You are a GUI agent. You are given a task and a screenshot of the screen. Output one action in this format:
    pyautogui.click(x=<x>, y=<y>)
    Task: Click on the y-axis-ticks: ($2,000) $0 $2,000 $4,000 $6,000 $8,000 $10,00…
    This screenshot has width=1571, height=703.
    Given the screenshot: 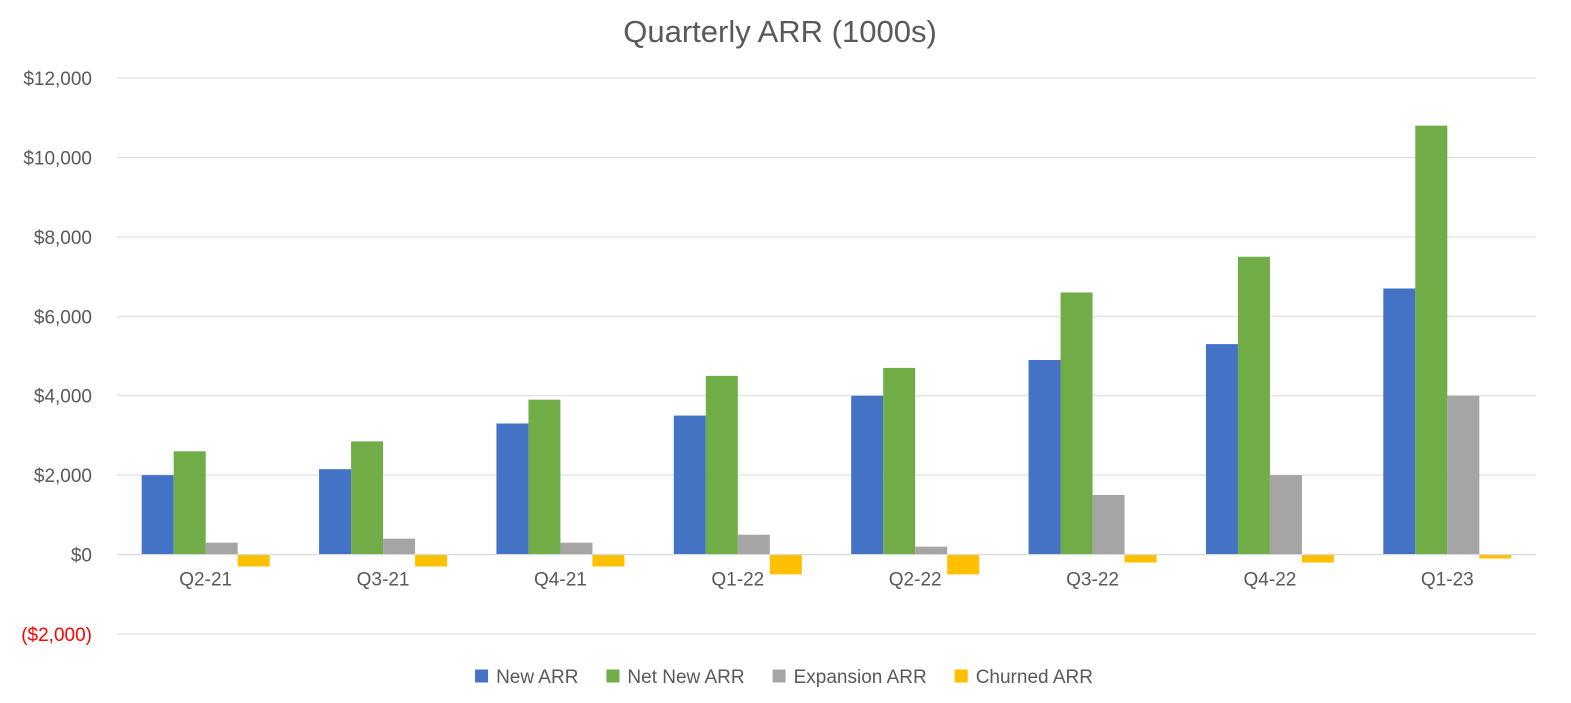 What is the action you would take?
    pyautogui.click(x=56, y=357)
    